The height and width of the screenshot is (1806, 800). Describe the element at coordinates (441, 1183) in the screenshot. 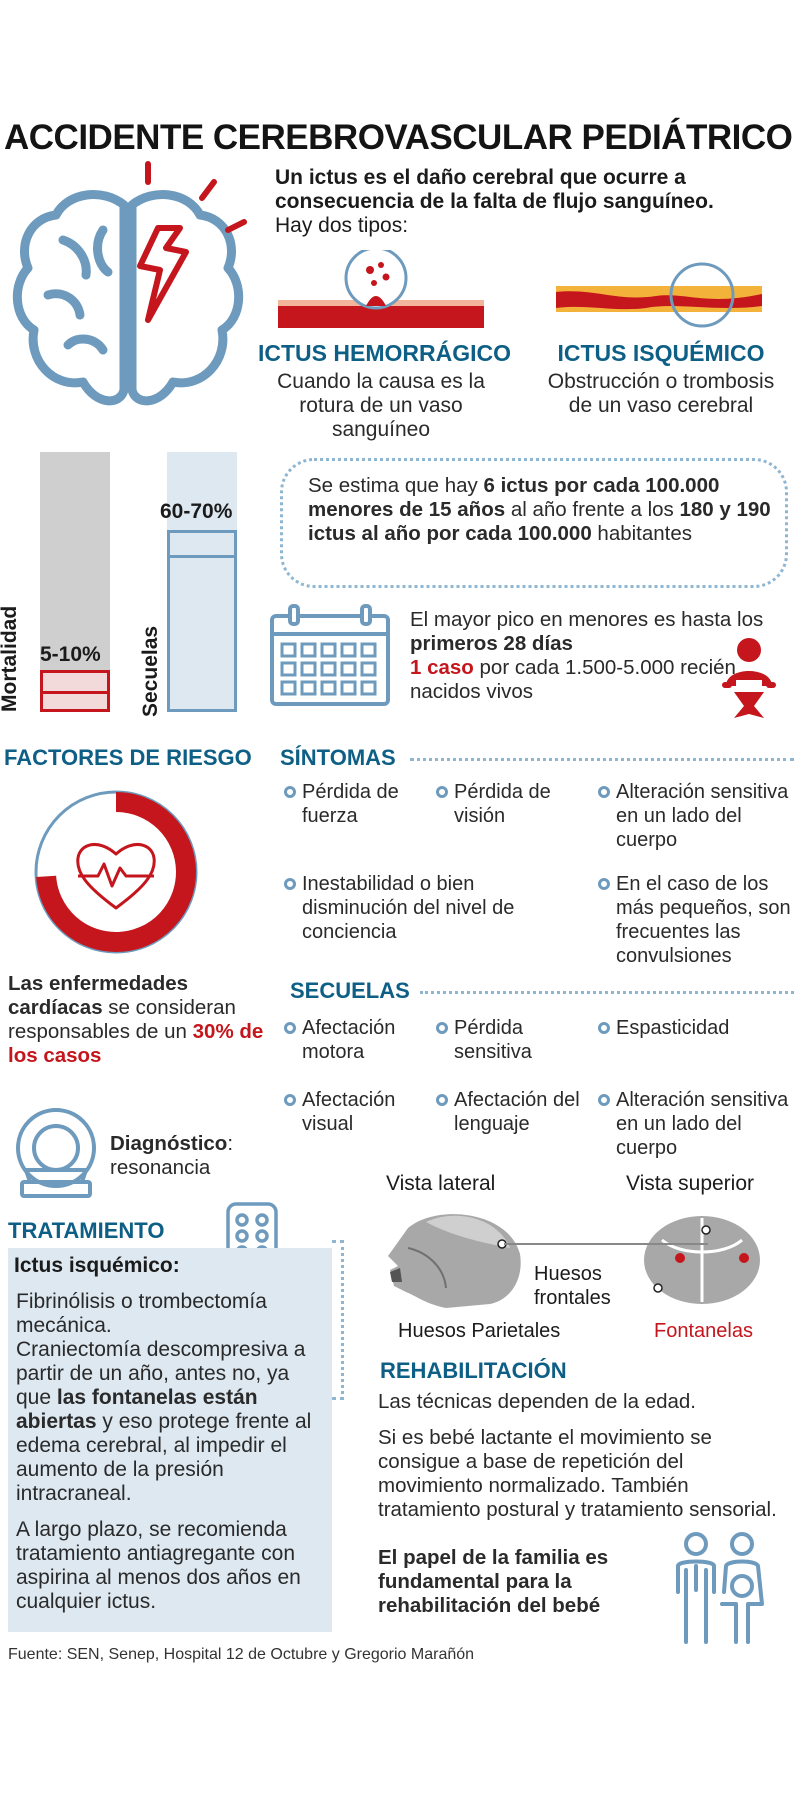

I see `skull-lateral-label: Vista lateral` at that location.